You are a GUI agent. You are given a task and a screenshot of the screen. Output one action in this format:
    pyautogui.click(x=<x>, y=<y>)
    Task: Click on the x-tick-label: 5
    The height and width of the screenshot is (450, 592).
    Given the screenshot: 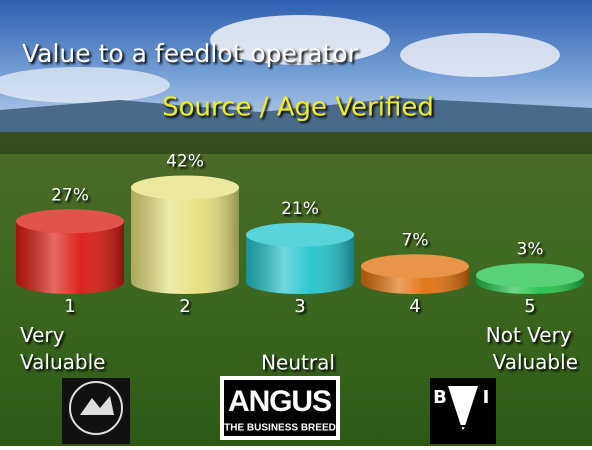 What is the action you would take?
    pyautogui.click(x=529, y=306)
    